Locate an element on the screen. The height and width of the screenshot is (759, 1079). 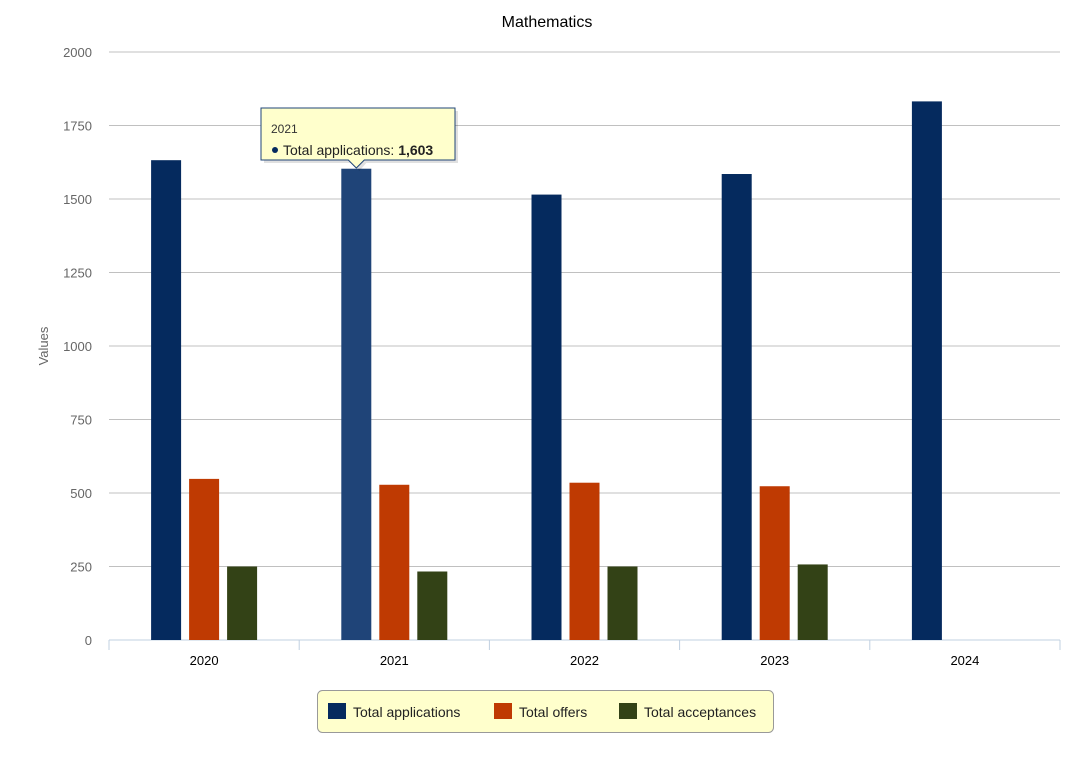
tooltip-value: Total applications: 1,603 is located at coordinates (358, 150).